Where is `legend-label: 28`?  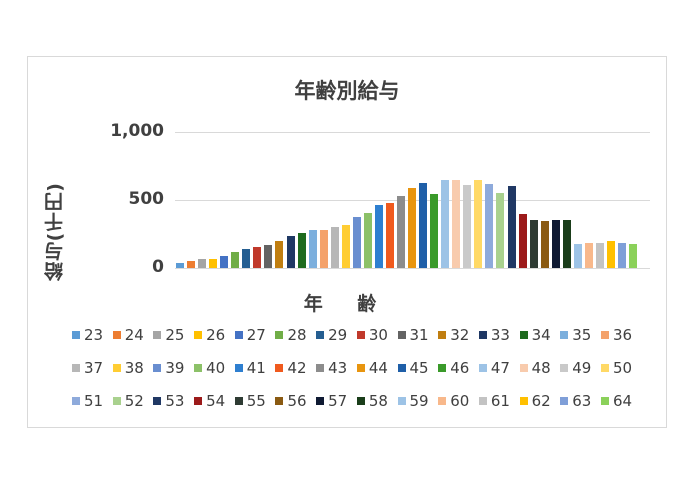 legend-label: 28 is located at coordinates (297, 335).